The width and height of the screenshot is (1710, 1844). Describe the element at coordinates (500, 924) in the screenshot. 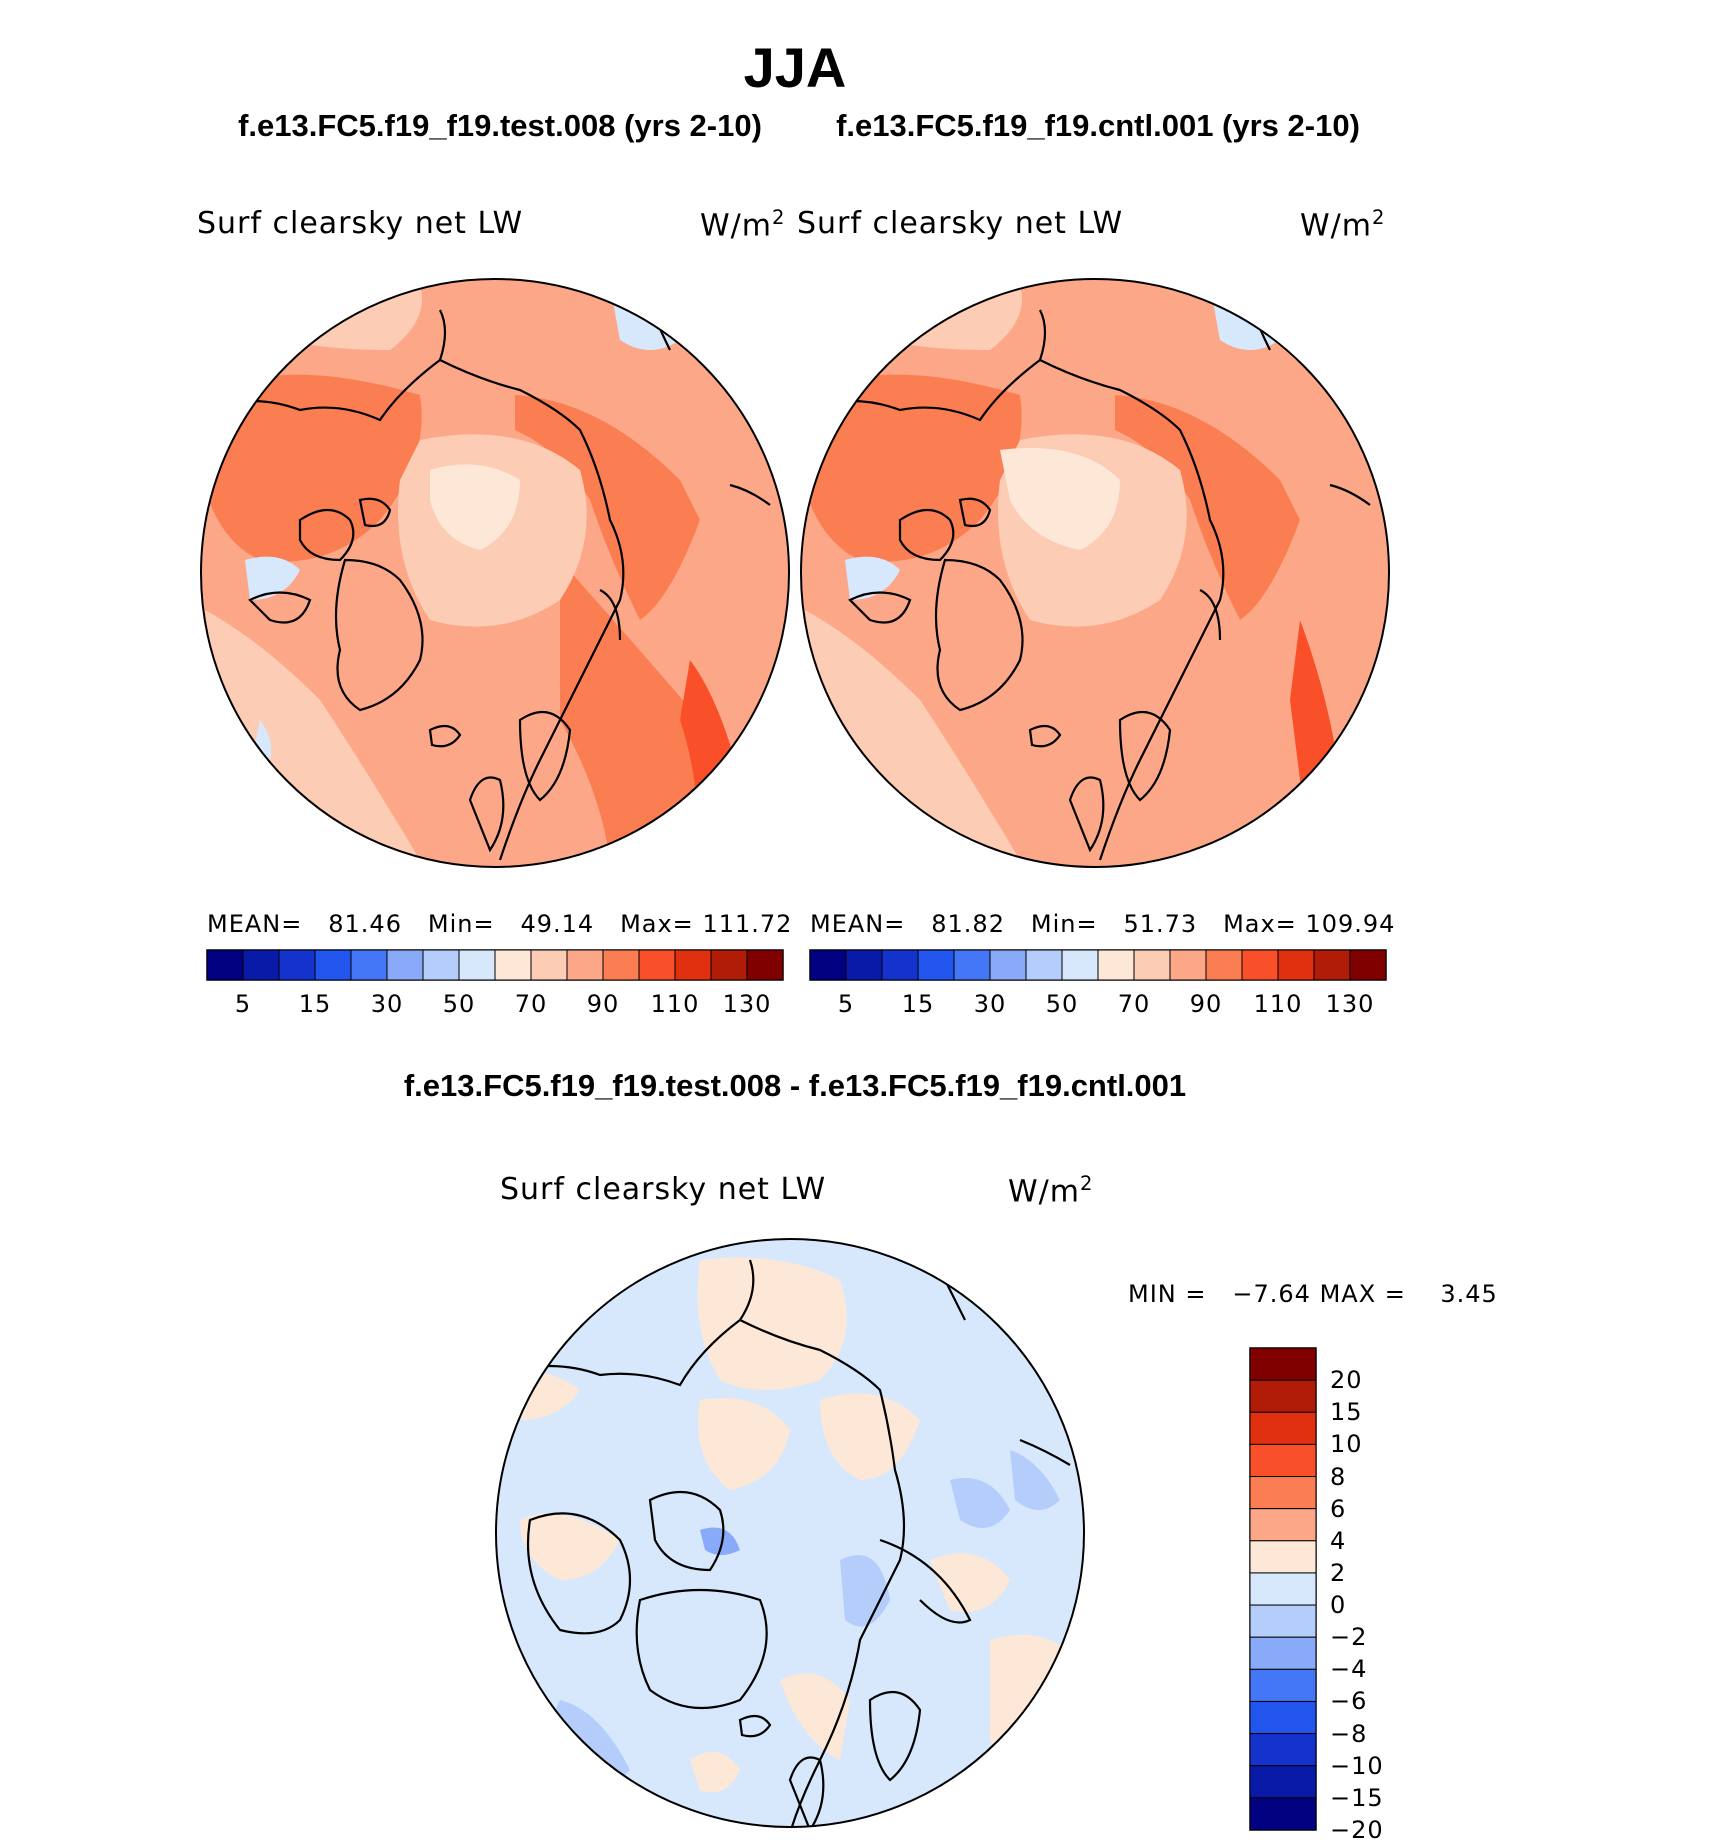

I see `panel-1-stats: MEAN= 81.46 Min= 49.14 Max= 111.72` at that location.